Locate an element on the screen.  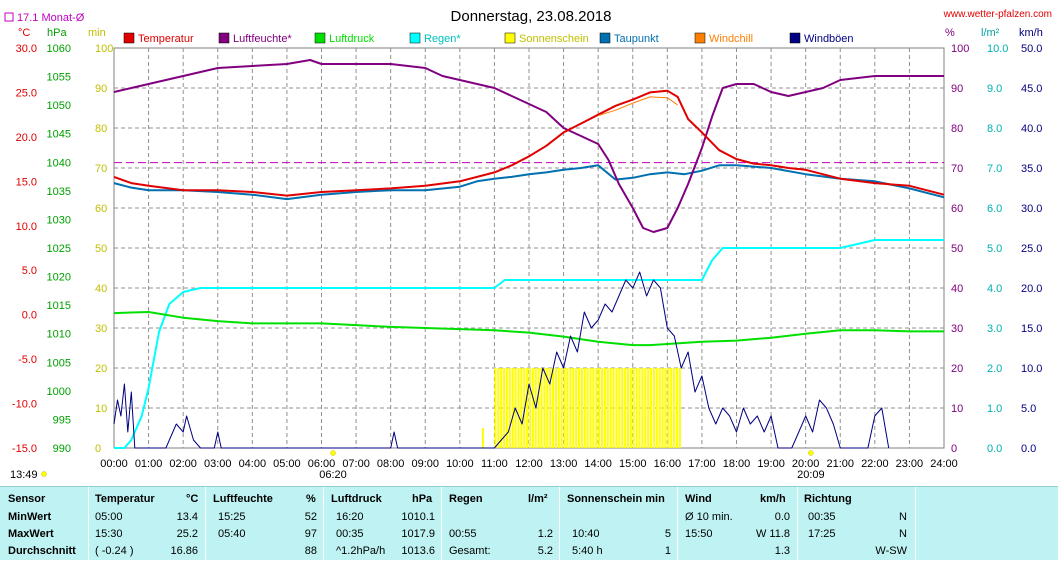
hdr-sensor: Sensor is located at coordinates (27, 499).